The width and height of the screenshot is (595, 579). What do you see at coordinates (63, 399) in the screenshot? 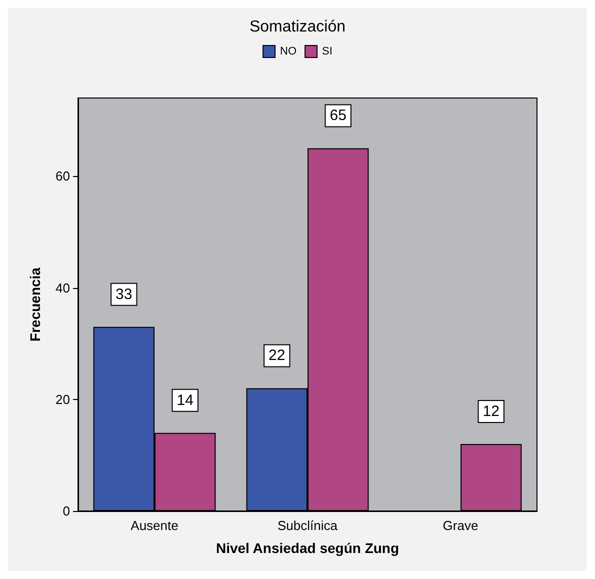
I see `y-tick-label: 20` at bounding box center [63, 399].